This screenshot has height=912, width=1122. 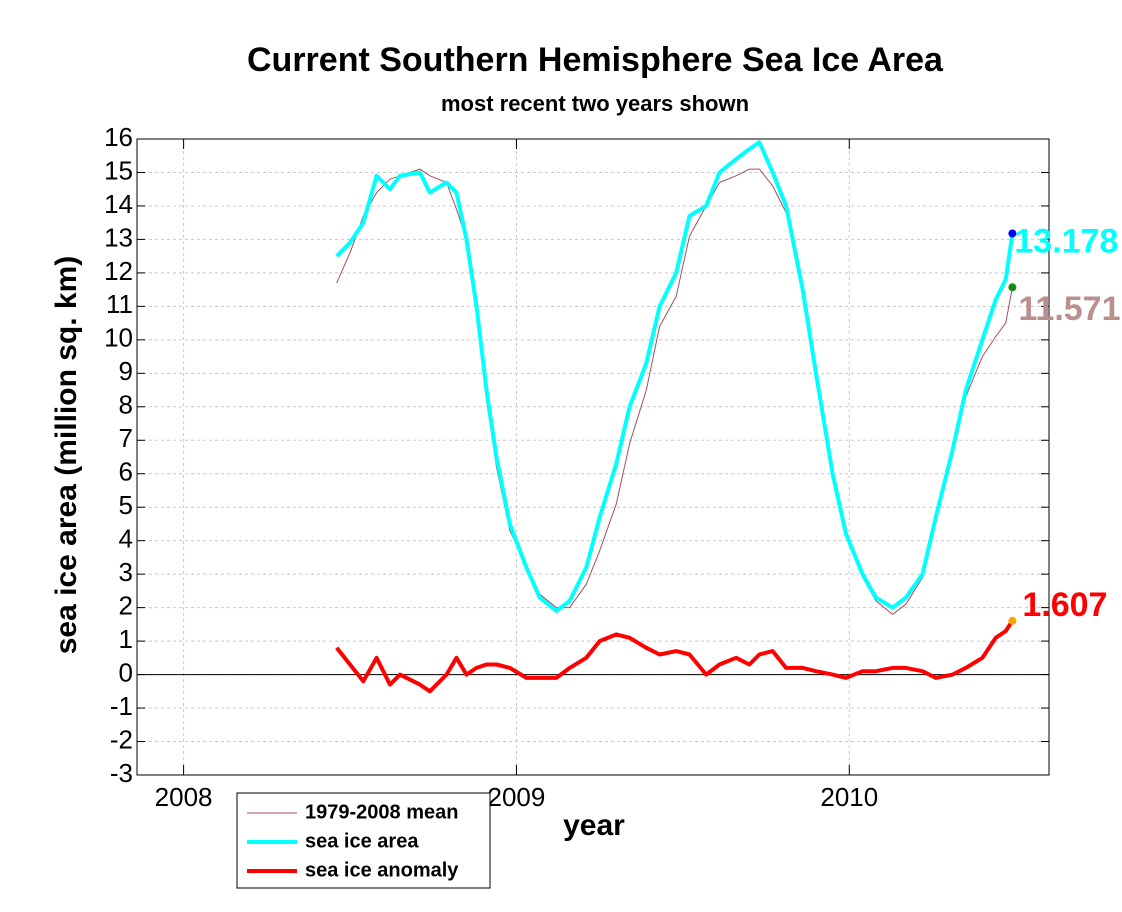 What do you see at coordinates (126, 371) in the screenshot?
I see `y-tick-label: 9` at bounding box center [126, 371].